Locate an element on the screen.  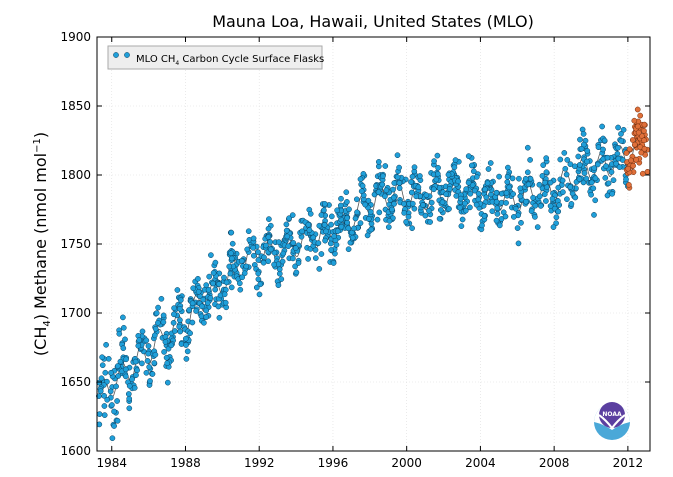
x-tick-label: 1988 is located at coordinates (185, 463).